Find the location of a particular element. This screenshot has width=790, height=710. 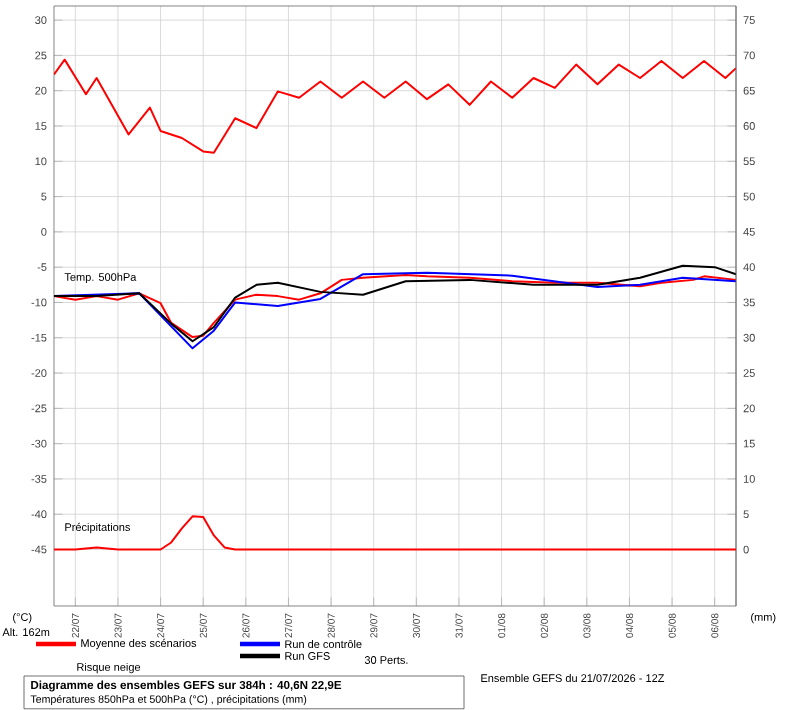

line-series is located at coordinates (395, 106).